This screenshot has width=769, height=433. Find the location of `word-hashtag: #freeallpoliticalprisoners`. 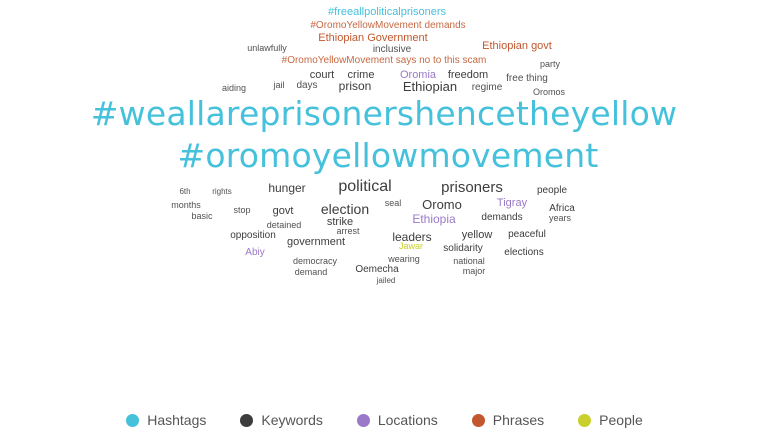

word-hashtag: #freeallpoliticalprisoners is located at coordinates (387, 12).